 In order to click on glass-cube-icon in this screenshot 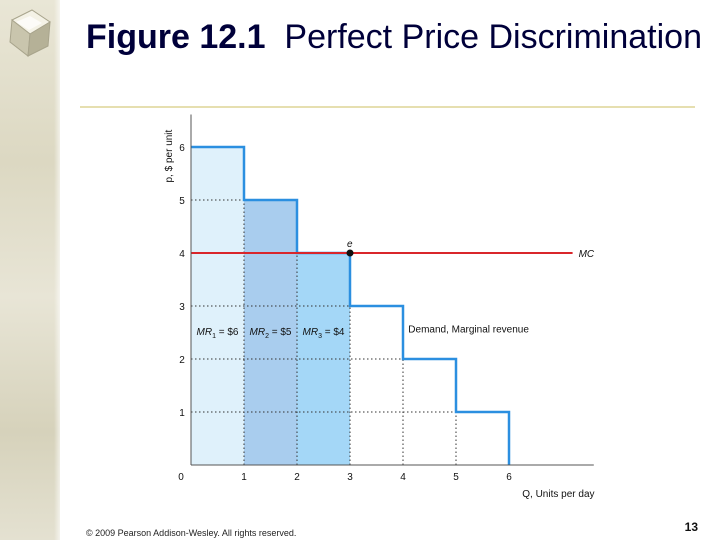, I will do `click(30, 33)`.